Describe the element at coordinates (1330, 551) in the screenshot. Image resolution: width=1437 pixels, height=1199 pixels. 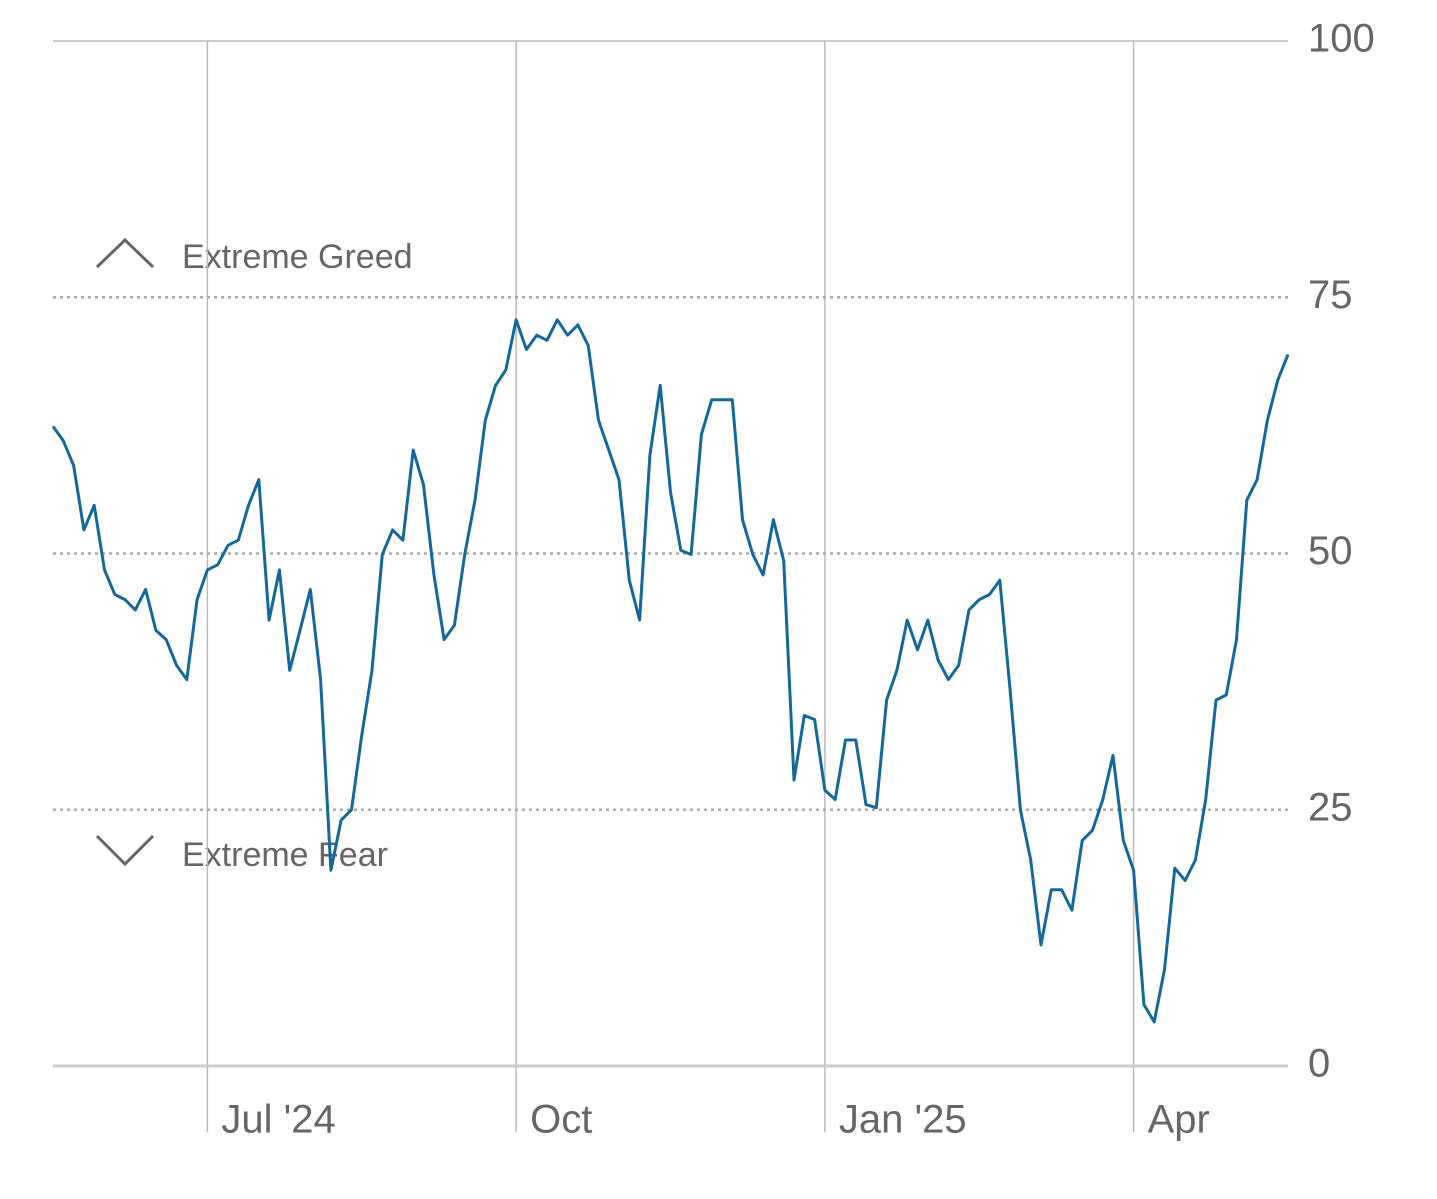
I see `y-tick-label: 50` at that location.